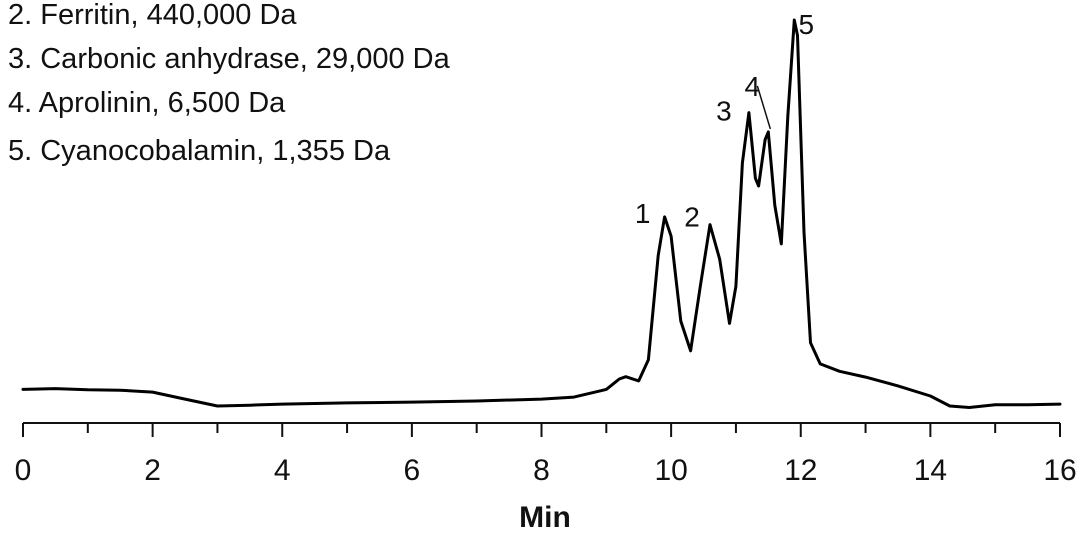 The image size is (1088, 536). Describe the element at coordinates (800, 470) in the screenshot. I see `x-tick-label: 12` at that location.